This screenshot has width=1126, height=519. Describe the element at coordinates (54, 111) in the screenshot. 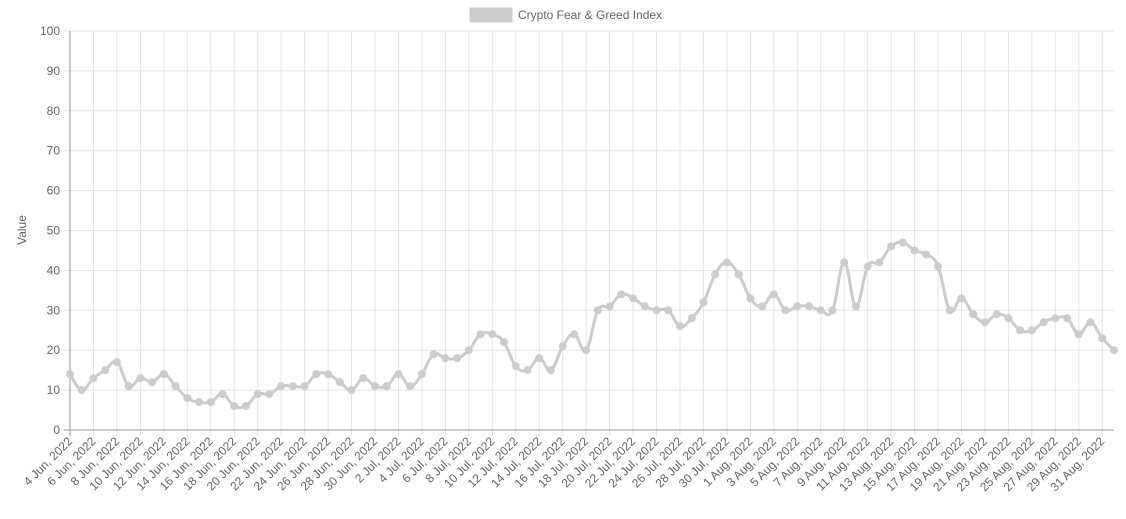

I see `y-tick-label: 80` at that location.